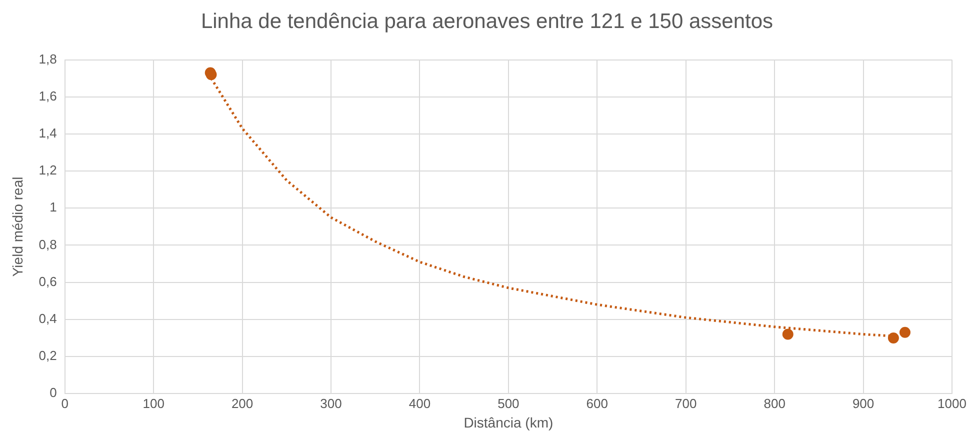  I want to click on y-tick-label: 1,8, so click(47, 58).